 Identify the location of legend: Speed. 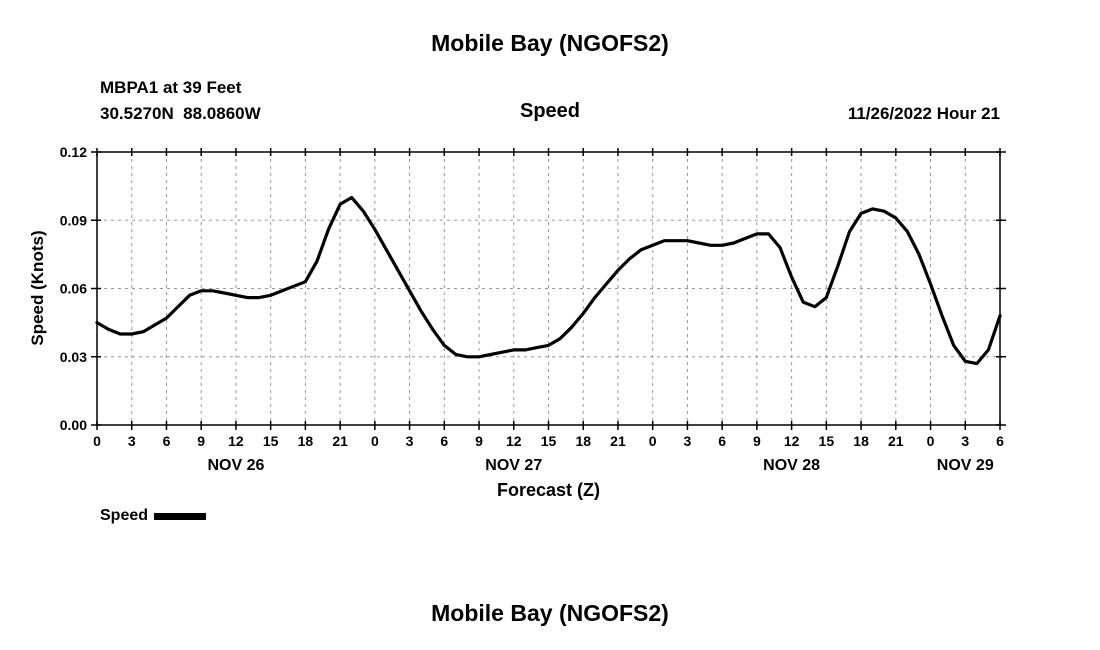
(153, 516).